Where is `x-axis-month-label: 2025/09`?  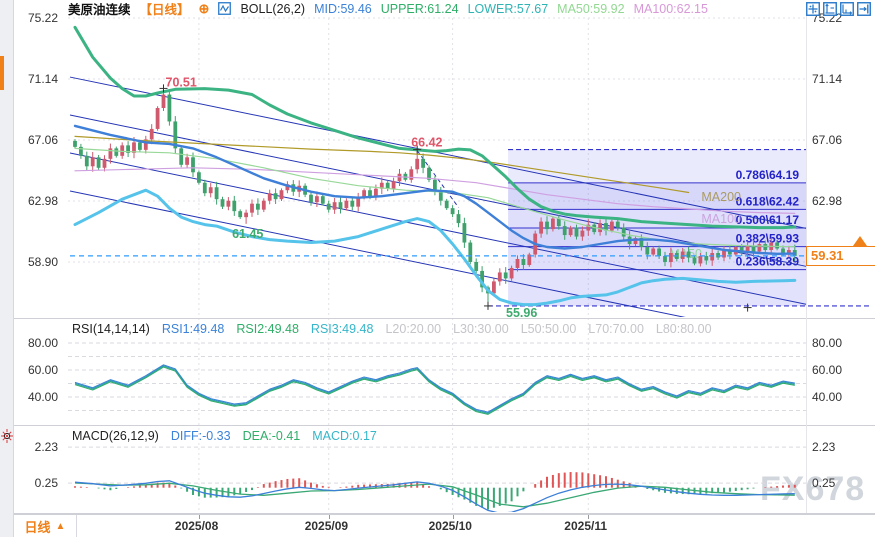
x-axis-month-label: 2025/09 is located at coordinates (326, 526).